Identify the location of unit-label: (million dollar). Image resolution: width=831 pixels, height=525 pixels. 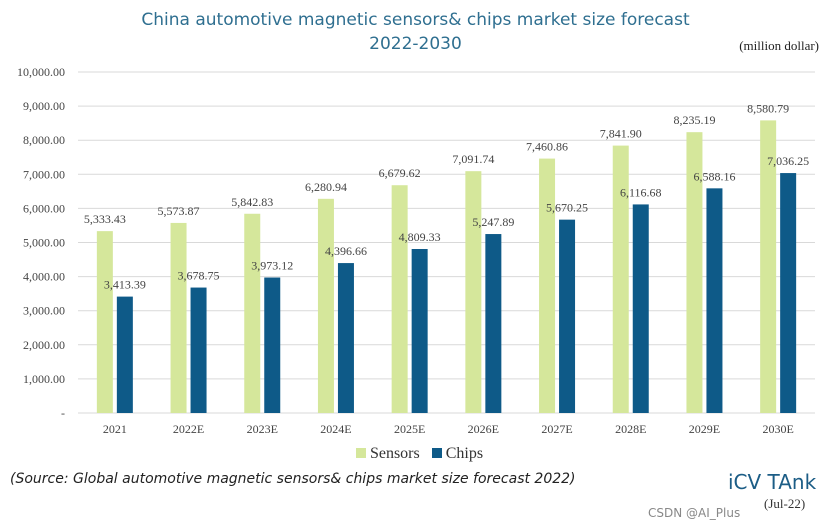
(779, 45).